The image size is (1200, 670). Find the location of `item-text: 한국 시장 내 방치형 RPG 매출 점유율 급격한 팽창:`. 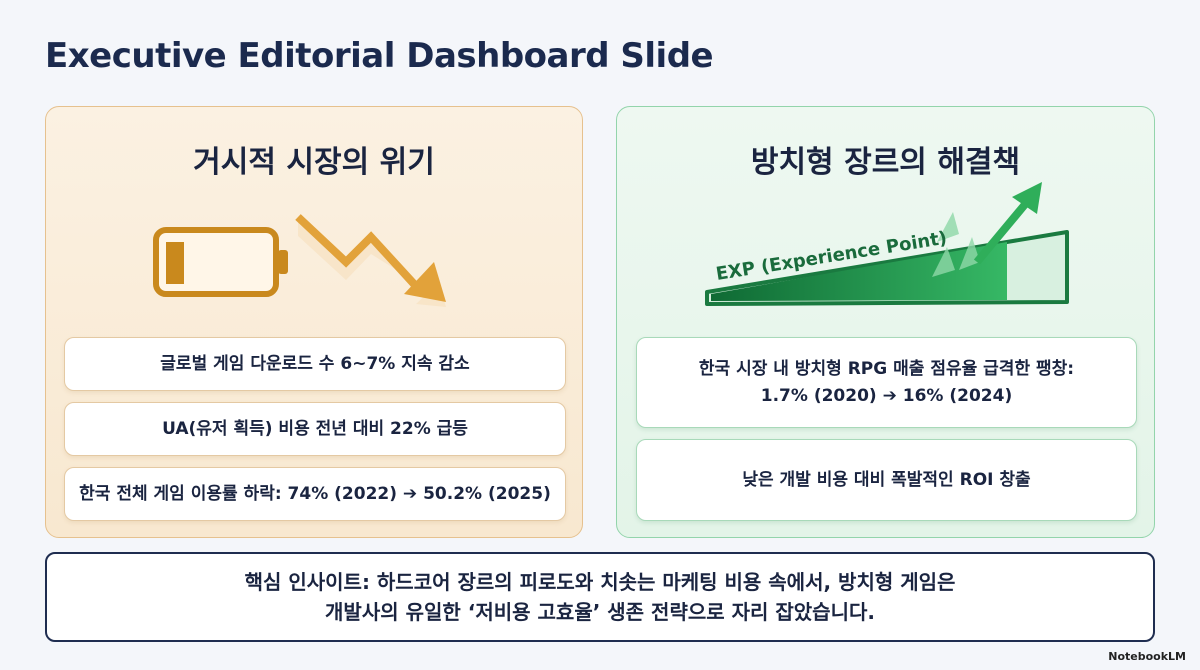

item-text: 한국 시장 내 방치형 RPG 매출 점유율 급격한 팽창: is located at coordinates (886, 369).